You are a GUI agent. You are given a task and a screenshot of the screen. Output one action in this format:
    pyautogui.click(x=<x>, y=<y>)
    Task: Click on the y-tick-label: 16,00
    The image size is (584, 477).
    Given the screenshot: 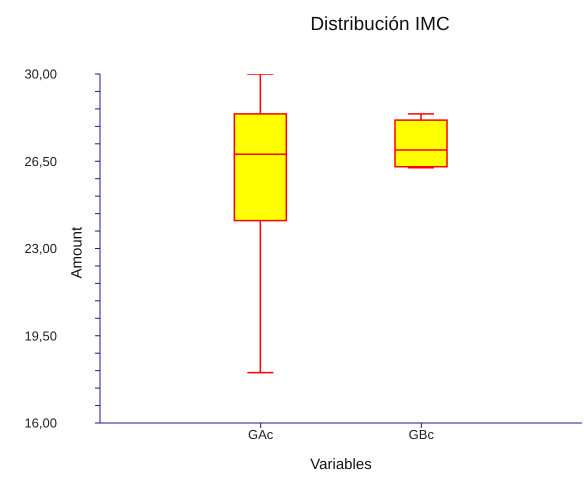 What is the action you would take?
    pyautogui.click(x=40, y=423)
    